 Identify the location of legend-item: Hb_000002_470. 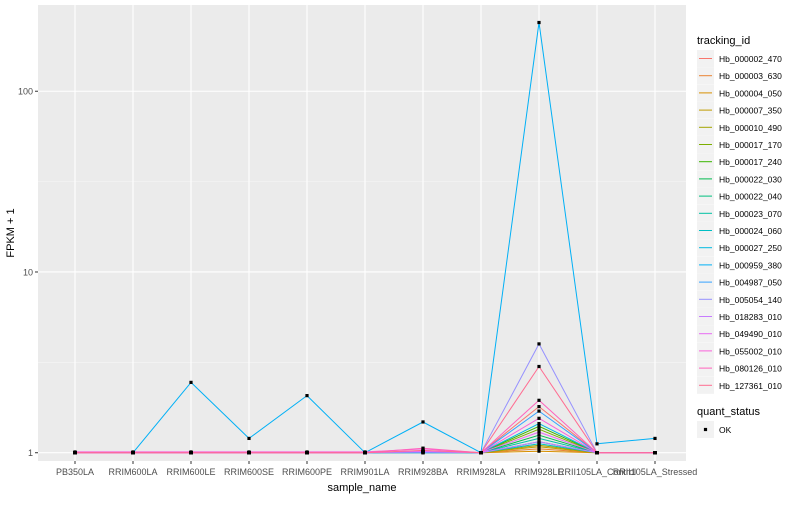
(739, 58).